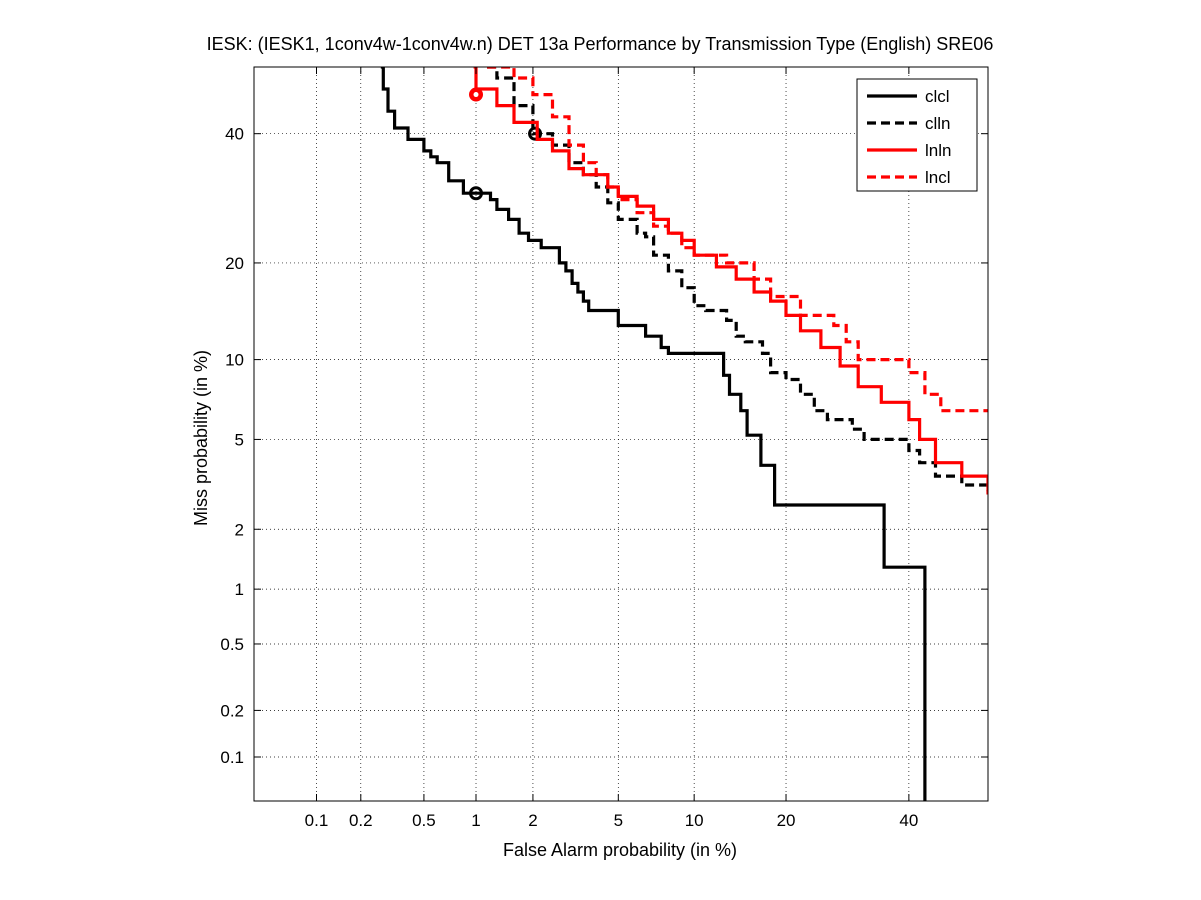  What do you see at coordinates (239, 439) in the screenshot?
I see `y-tick-label: 5` at bounding box center [239, 439].